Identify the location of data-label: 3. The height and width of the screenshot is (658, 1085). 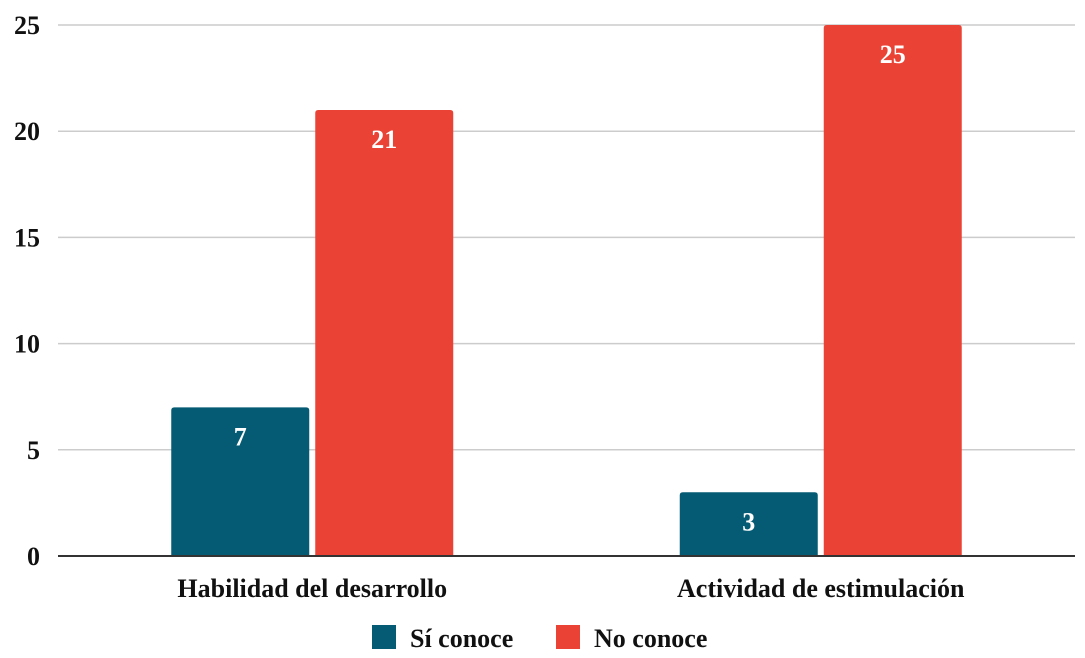
(748, 521).